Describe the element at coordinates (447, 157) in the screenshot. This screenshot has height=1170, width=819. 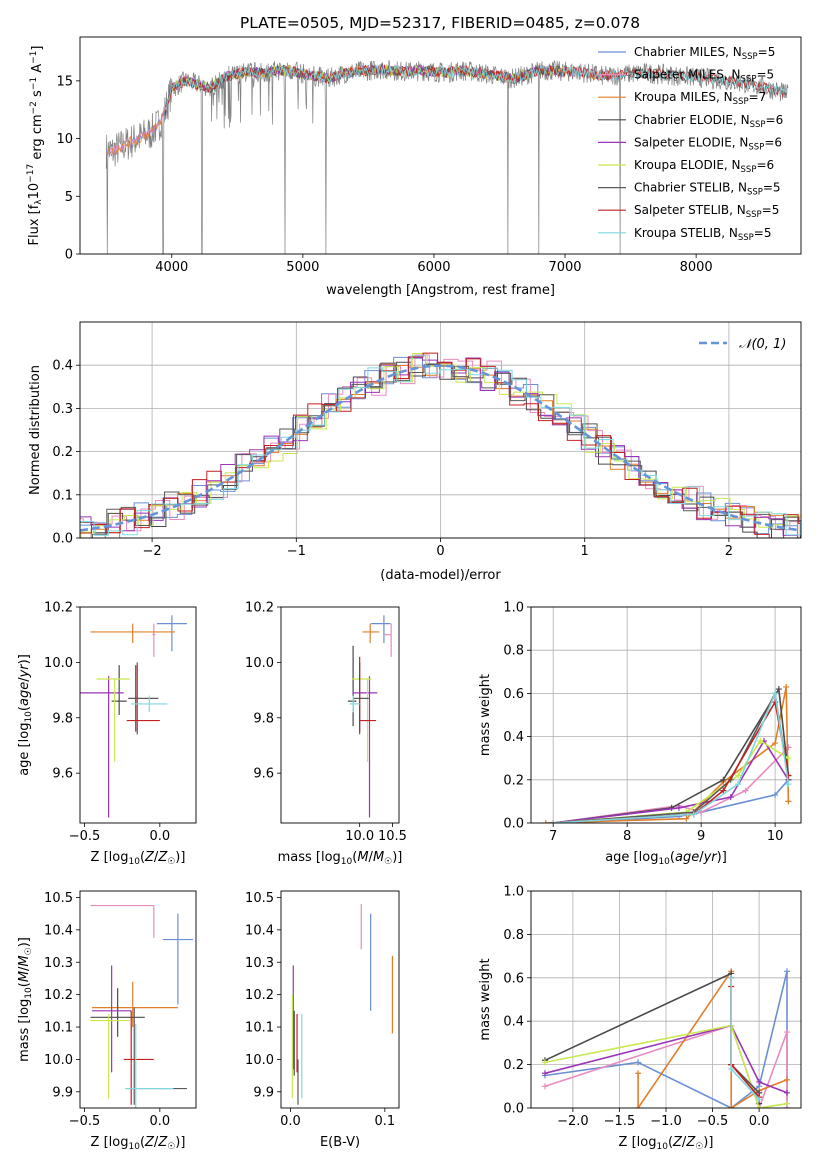
I see `spectrum-lines` at that location.